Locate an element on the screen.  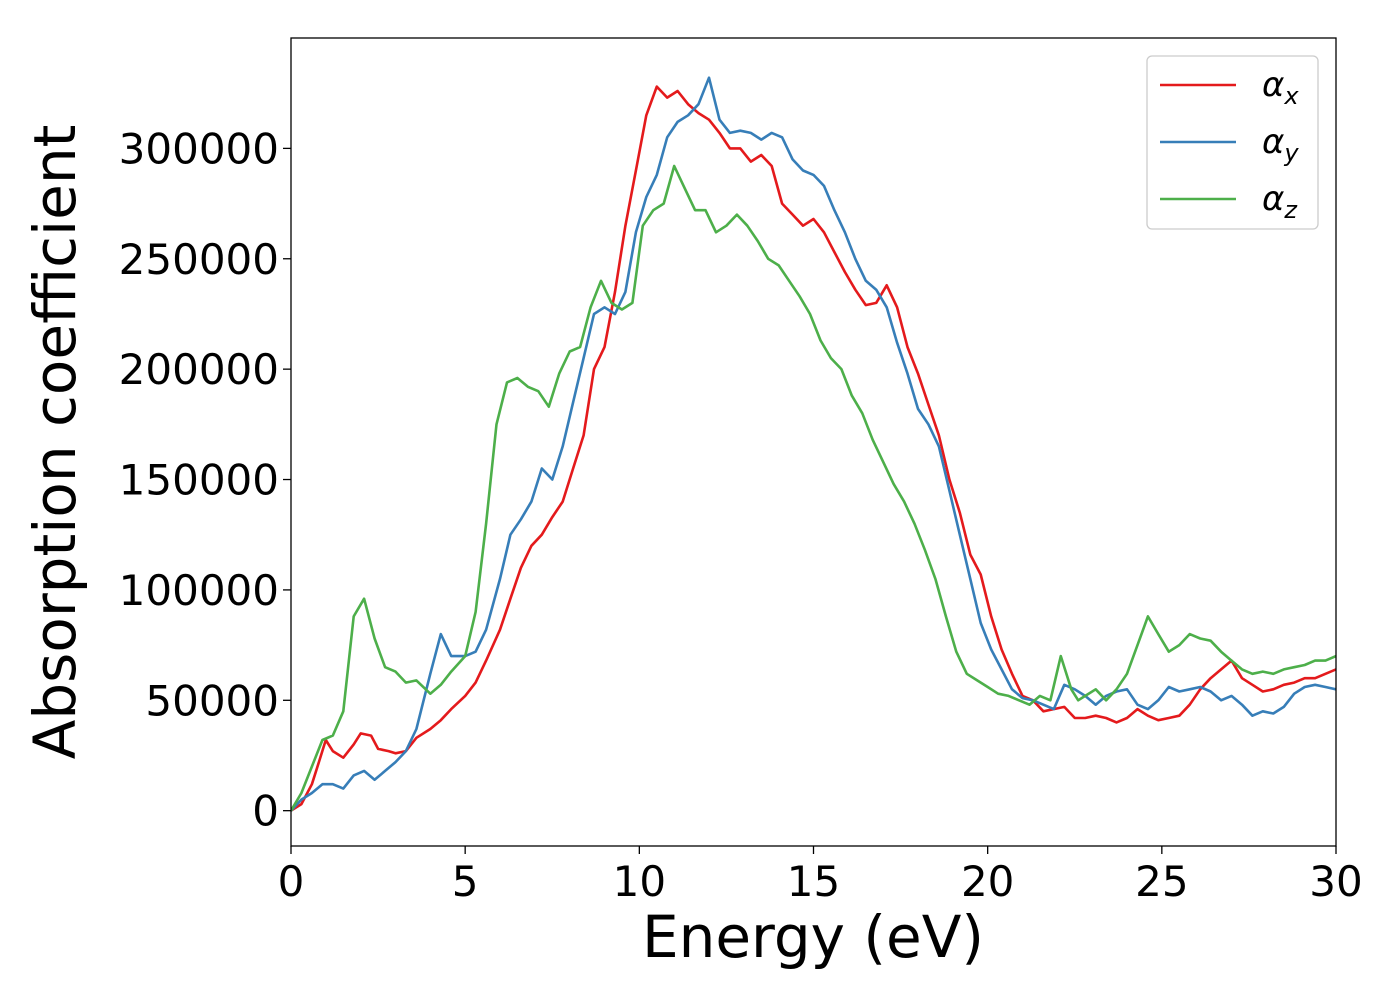
y-axis-label: Absorption coefficient is located at coordinates (55, 442).